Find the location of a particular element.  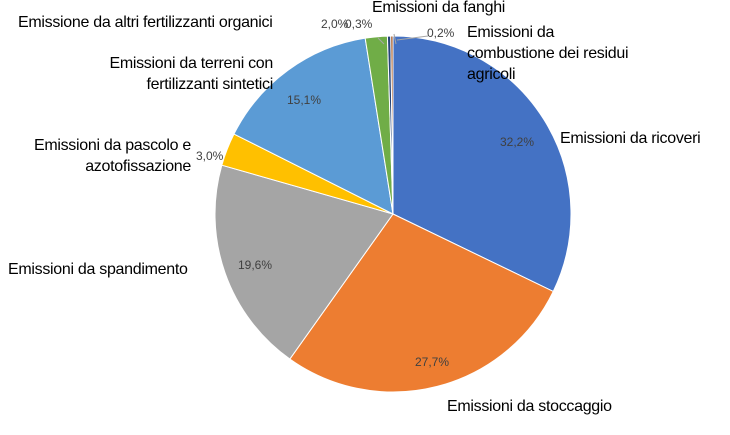

value-label: 32,2% is located at coordinates (517, 142).